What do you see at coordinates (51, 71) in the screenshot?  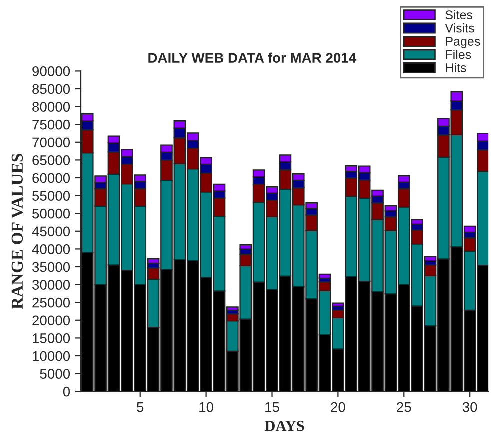 I see `y-tick-label: 90000` at bounding box center [51, 71].